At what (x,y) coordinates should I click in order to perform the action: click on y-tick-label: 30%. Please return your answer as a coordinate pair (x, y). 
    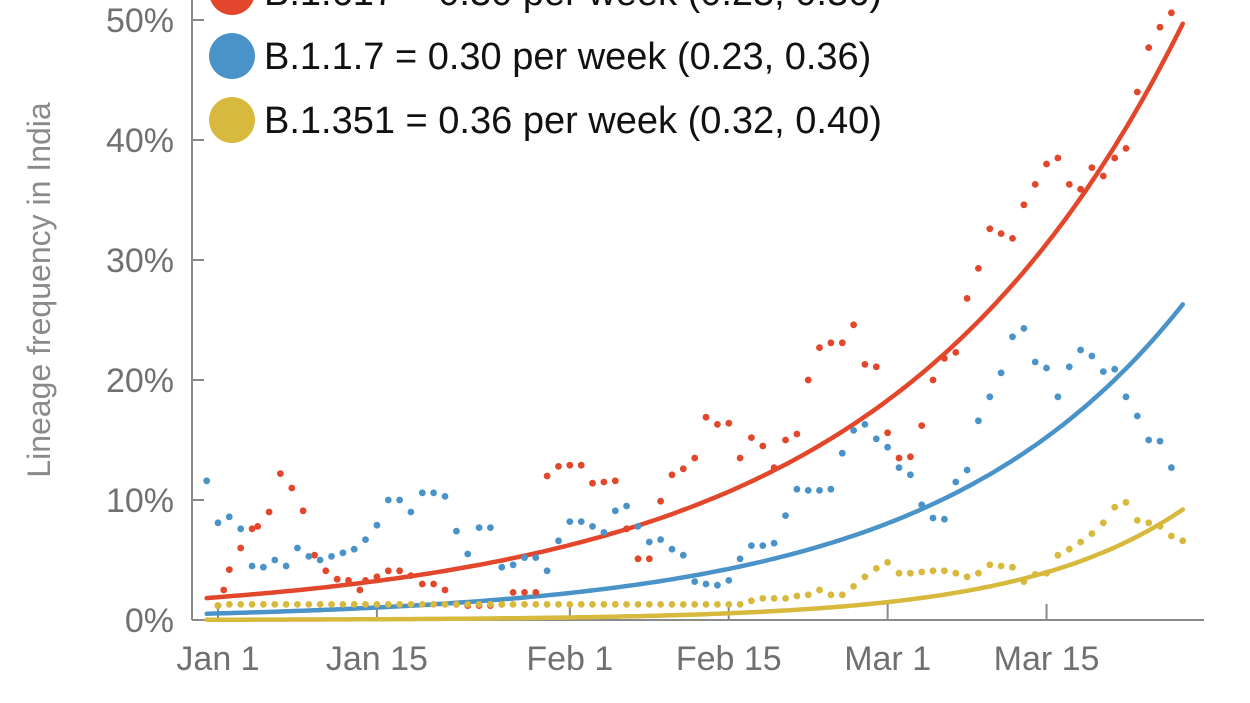
    Looking at the image, I should click on (140, 261).